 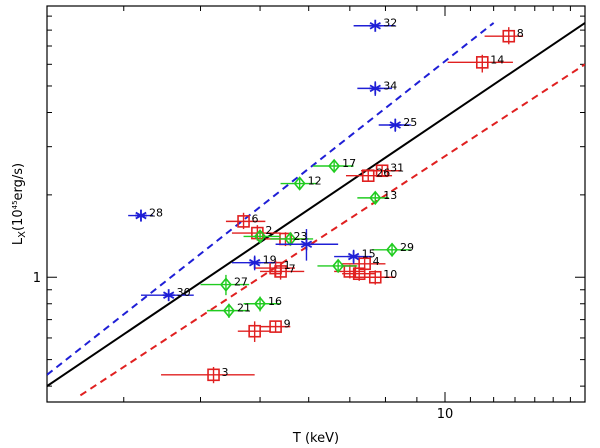 I want to click on y-axis-title-rest: (10, so click(x=18, y=220).